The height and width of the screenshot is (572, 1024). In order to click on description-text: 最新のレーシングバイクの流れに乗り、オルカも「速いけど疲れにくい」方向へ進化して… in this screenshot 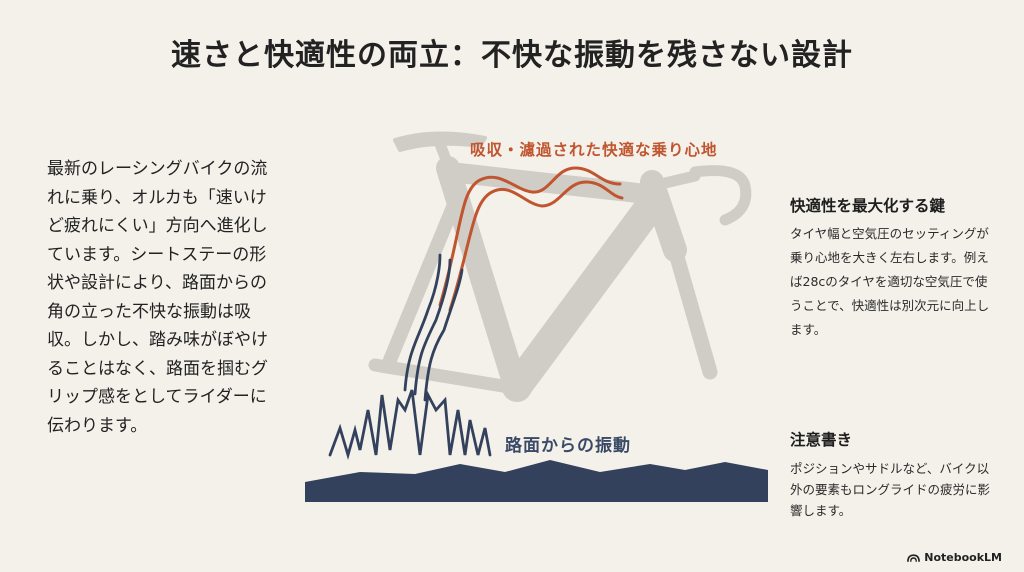, I will do `click(157, 297)`.